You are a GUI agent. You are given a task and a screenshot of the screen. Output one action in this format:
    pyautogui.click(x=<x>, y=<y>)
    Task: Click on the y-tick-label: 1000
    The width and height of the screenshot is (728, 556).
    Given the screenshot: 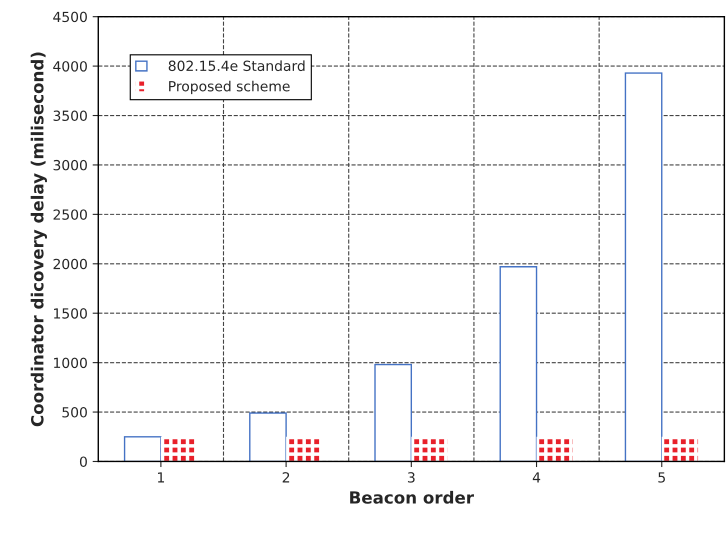 What is the action you would take?
    pyautogui.click(x=70, y=363)
    